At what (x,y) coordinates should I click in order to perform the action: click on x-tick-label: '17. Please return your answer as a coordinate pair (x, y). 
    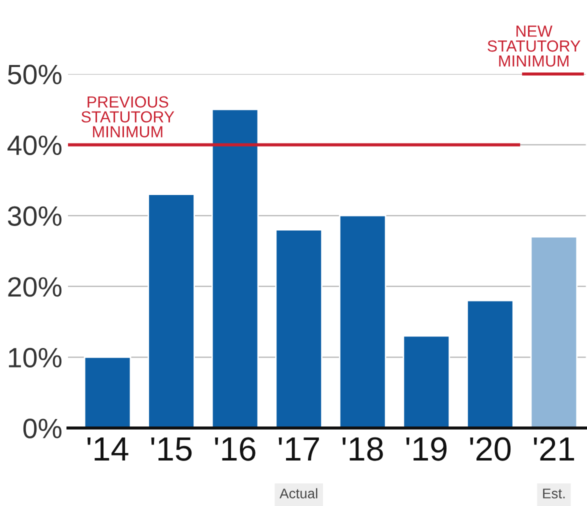
    Looking at the image, I should click on (298, 449).